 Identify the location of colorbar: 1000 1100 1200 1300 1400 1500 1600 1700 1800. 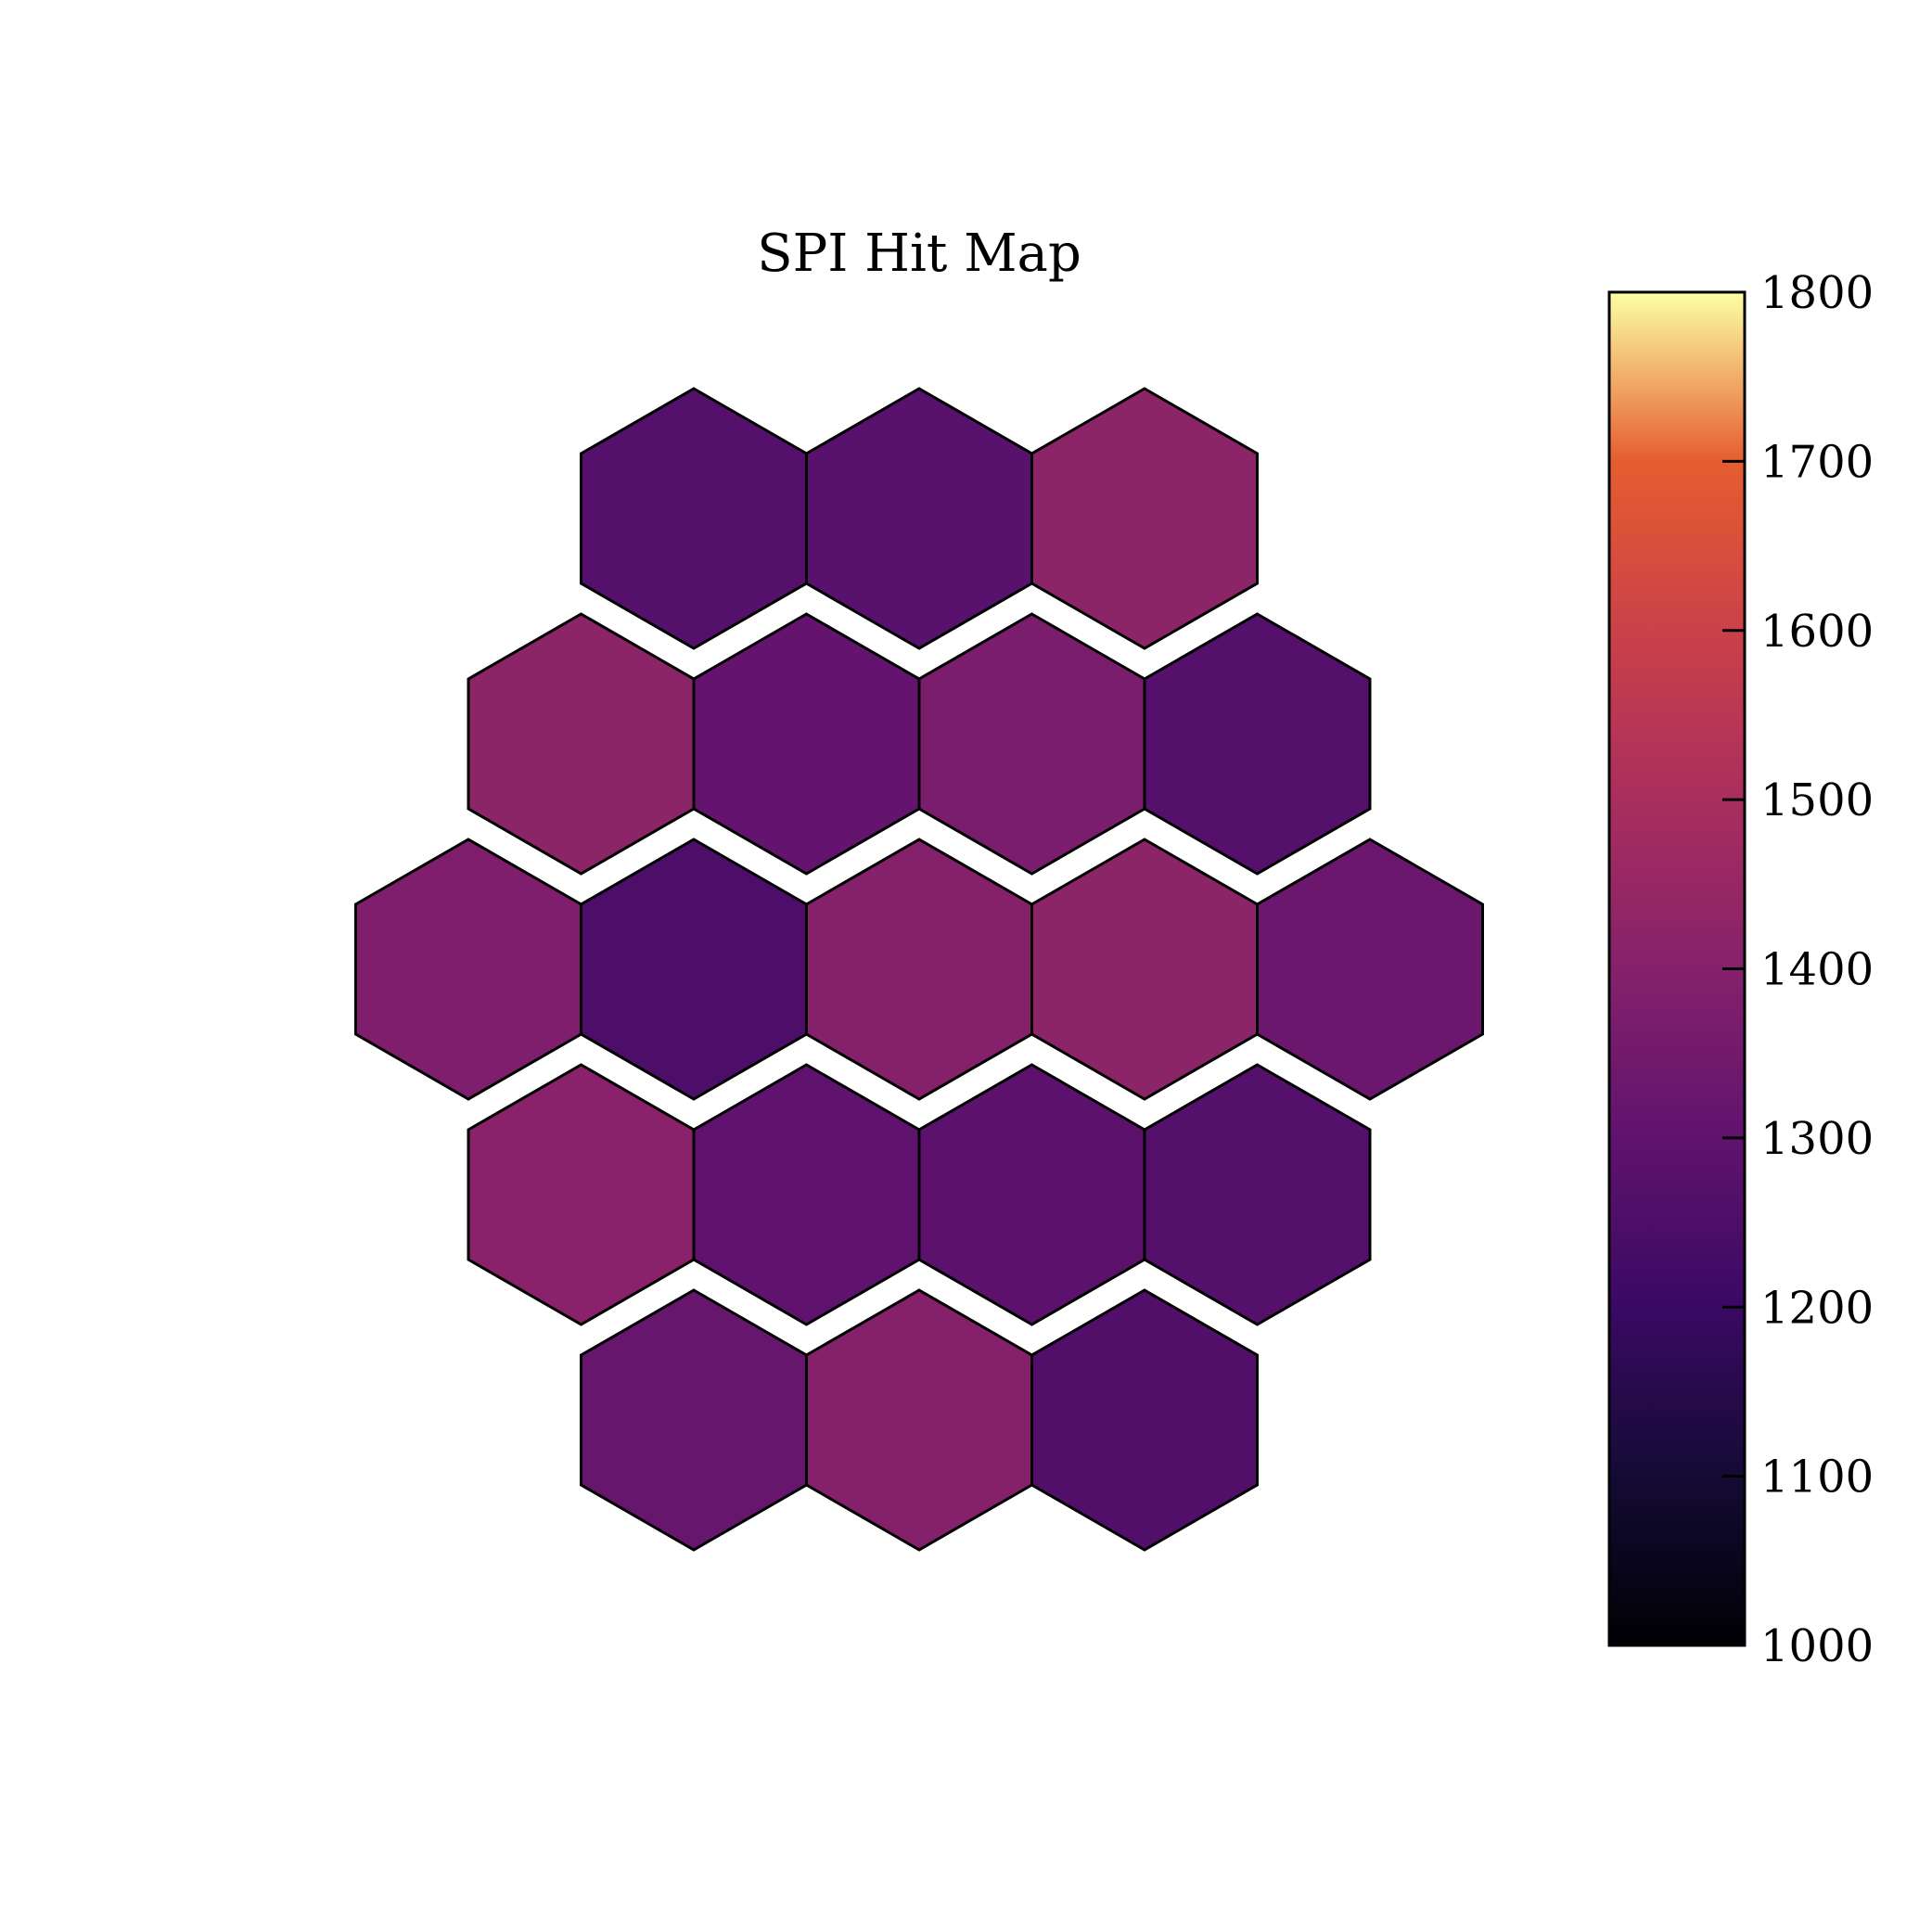
(1740, 969).